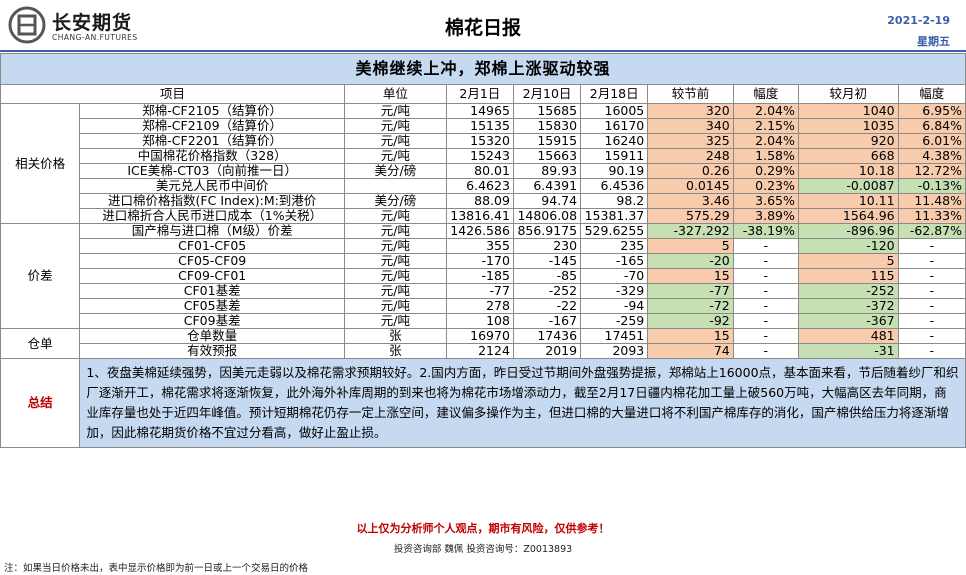 The image size is (966, 575). What do you see at coordinates (848, 231) in the screenshot?
I see `change-vs-month-start: -896.96` at bounding box center [848, 231].